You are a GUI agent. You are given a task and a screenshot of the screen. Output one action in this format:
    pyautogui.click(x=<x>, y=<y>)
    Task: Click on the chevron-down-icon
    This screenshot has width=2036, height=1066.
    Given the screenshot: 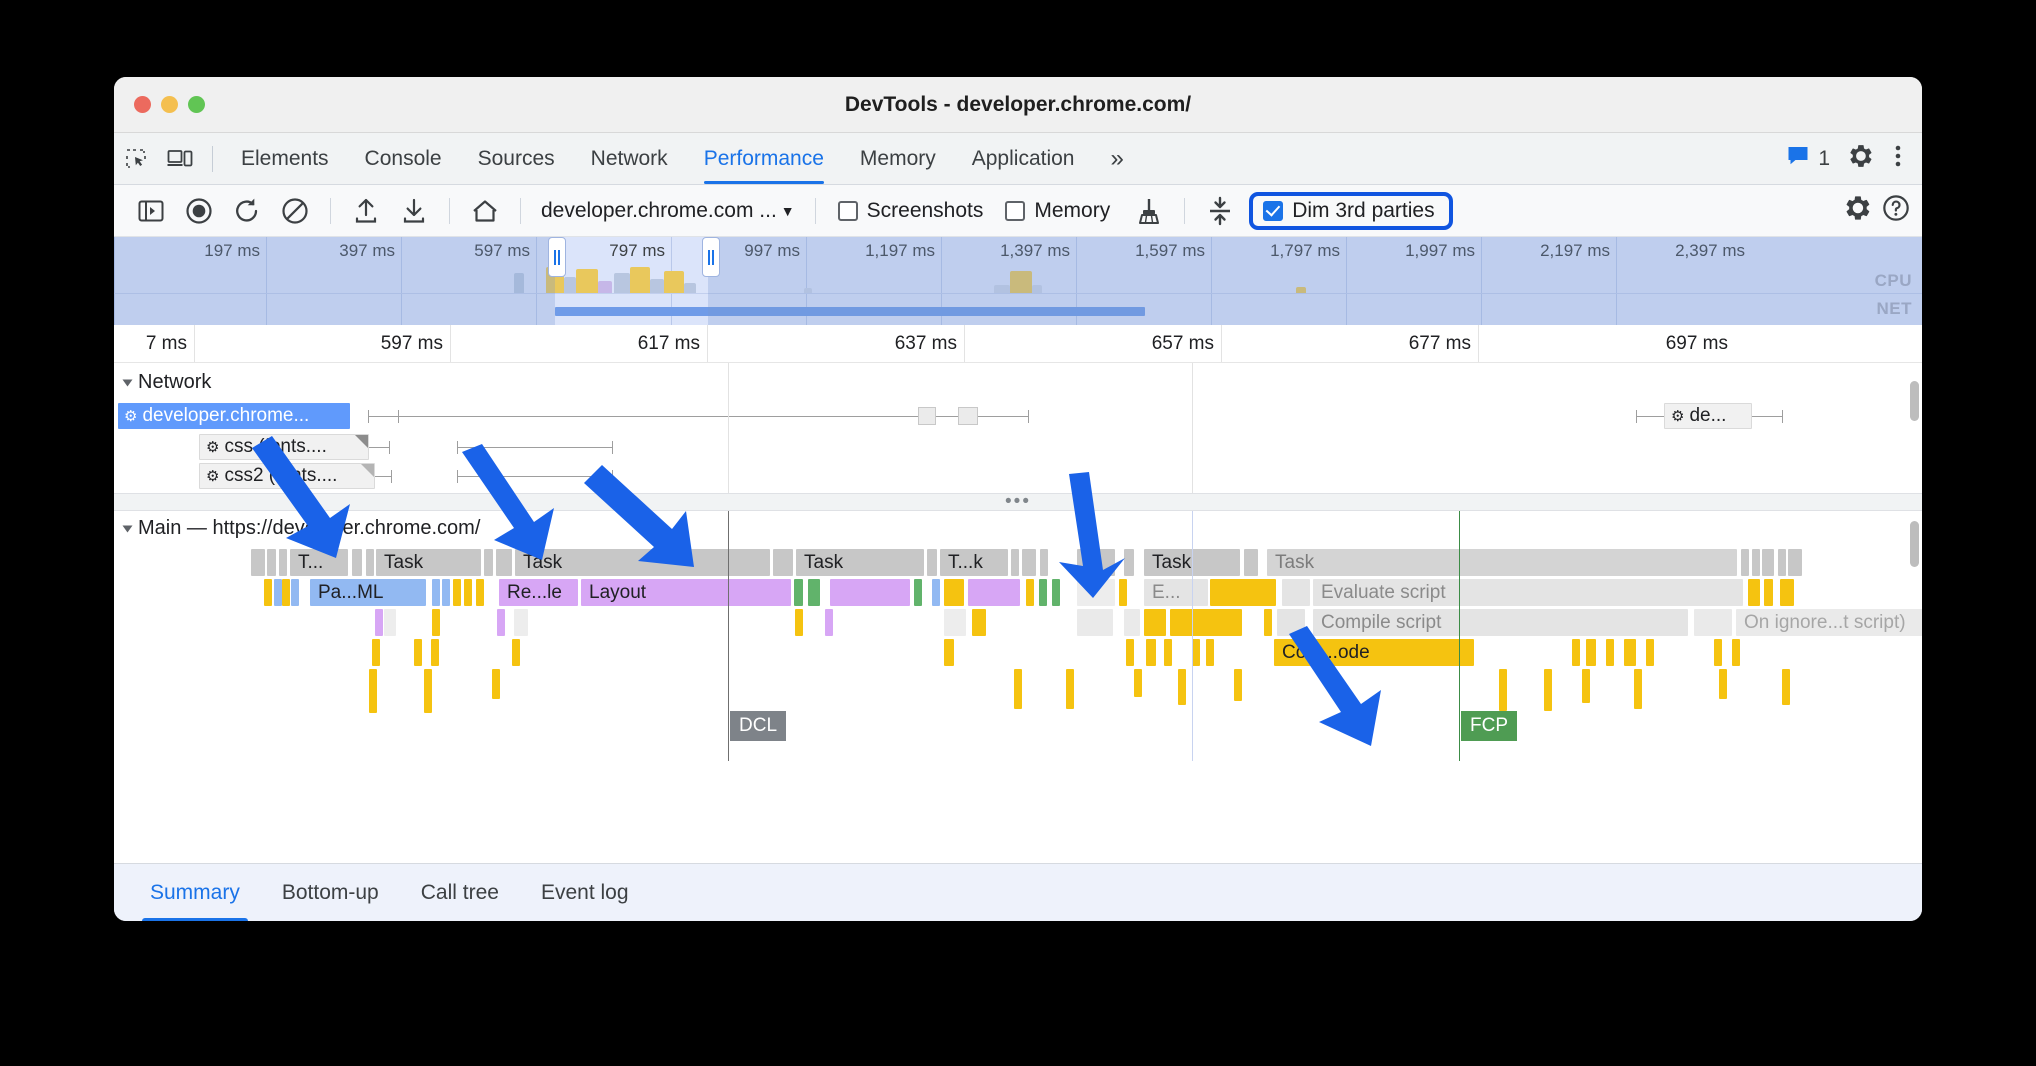 What is the action you would take?
    pyautogui.click(x=127, y=382)
    